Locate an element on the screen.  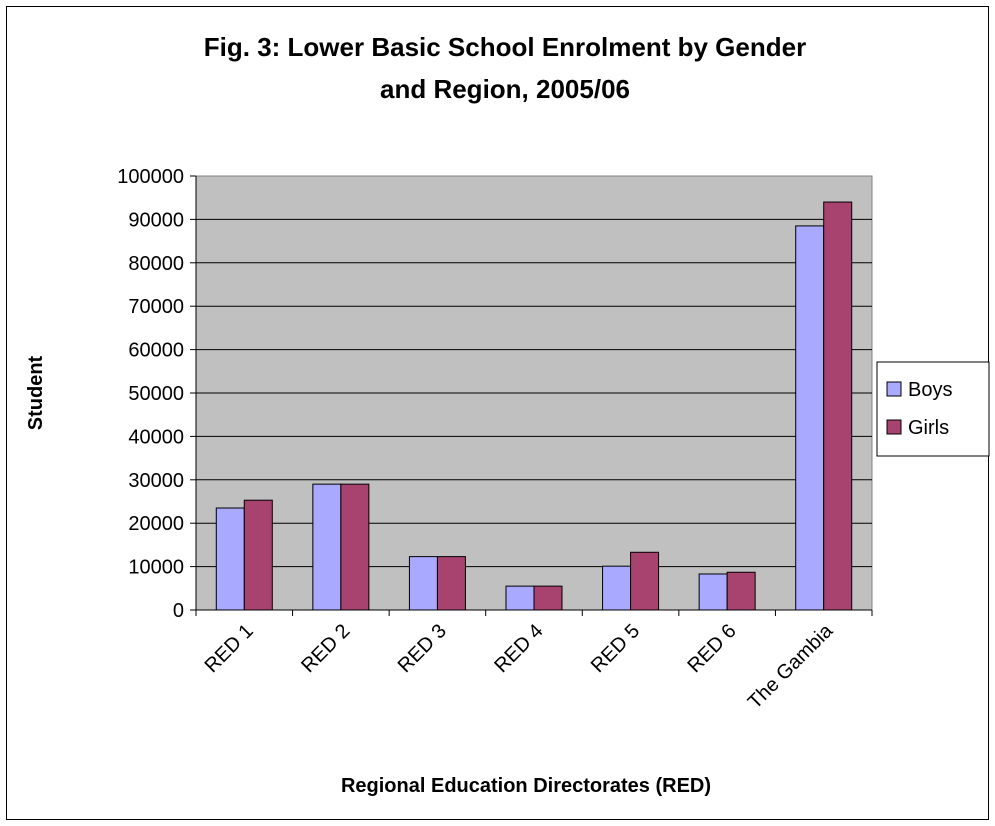
y-tick-label: 70000 is located at coordinates (156, 307).